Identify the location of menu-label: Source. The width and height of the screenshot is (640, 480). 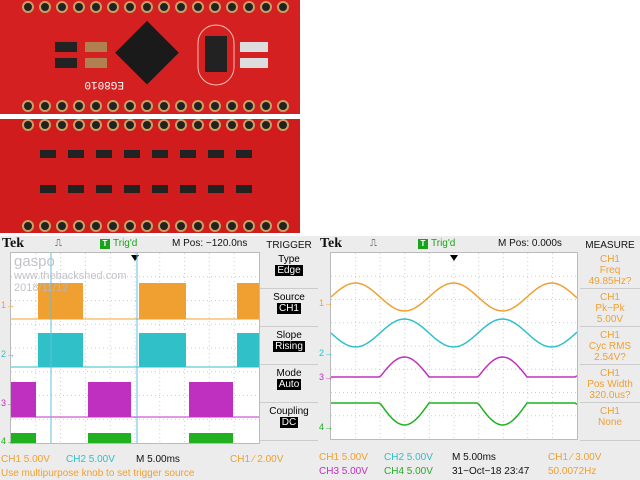
(289, 297).